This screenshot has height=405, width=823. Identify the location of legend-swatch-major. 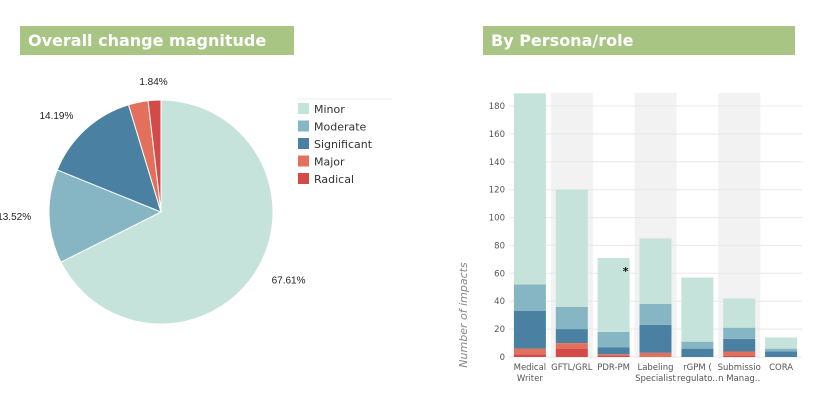
(303, 161).